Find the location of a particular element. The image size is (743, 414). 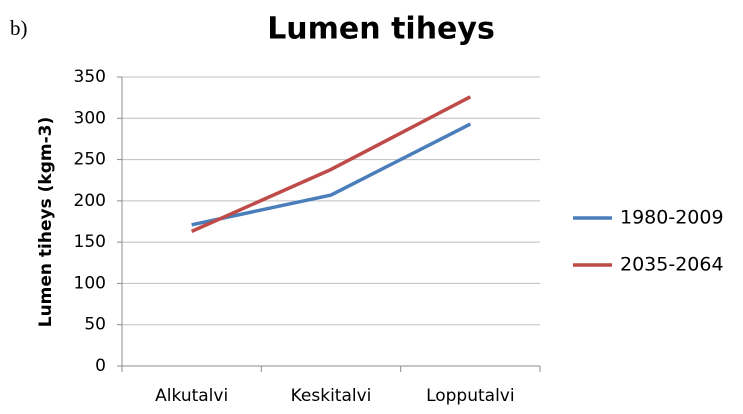

x-tick-label: Alkutalvi is located at coordinates (191, 396).